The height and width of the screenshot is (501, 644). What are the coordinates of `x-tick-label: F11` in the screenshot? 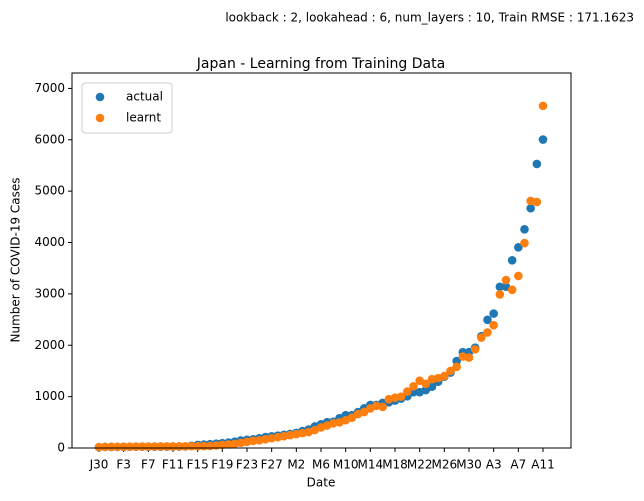 It's located at (173, 465).